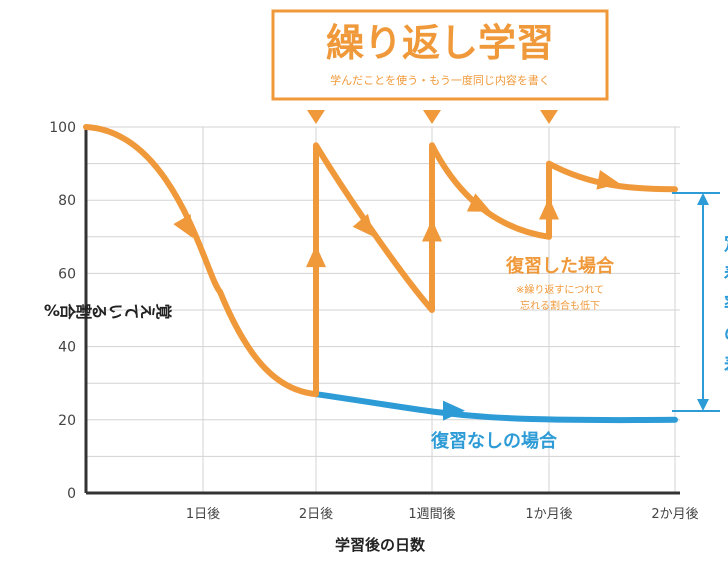 This screenshot has width=728, height=564. Describe the element at coordinates (560, 305) in the screenshot. I see `with-review-note-2: 忘れる割合も低下` at that location.